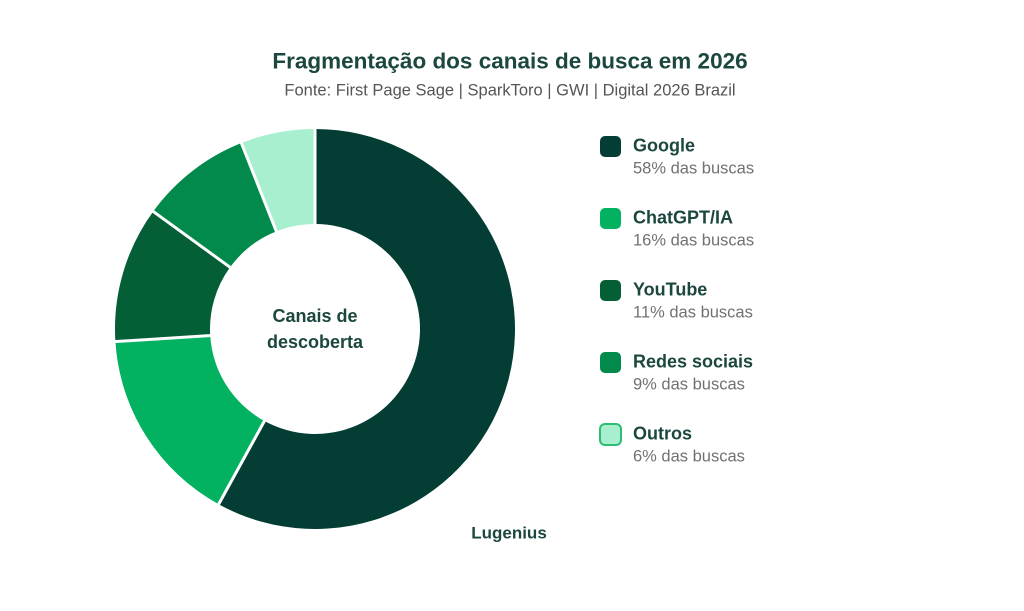 The image size is (1024, 611). What do you see at coordinates (693, 241) in the screenshot?
I see `svg-text: 16% das buscas` at bounding box center [693, 241].